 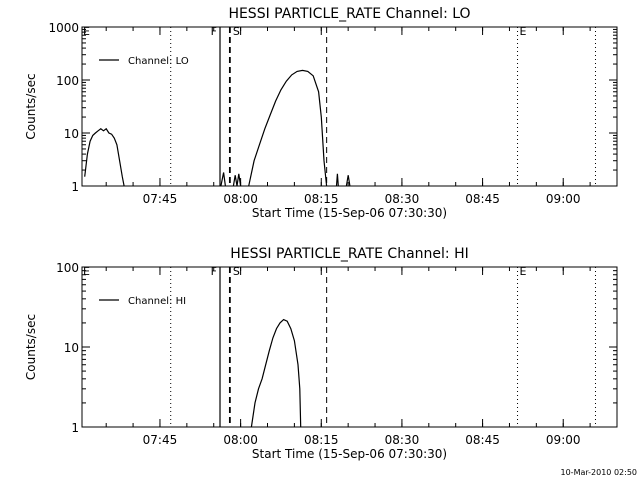 What do you see at coordinates (349, 14) in the screenshot?
I see `chart-title: HESSI PARTICLE_RATE Channel: LO` at bounding box center [349, 14].